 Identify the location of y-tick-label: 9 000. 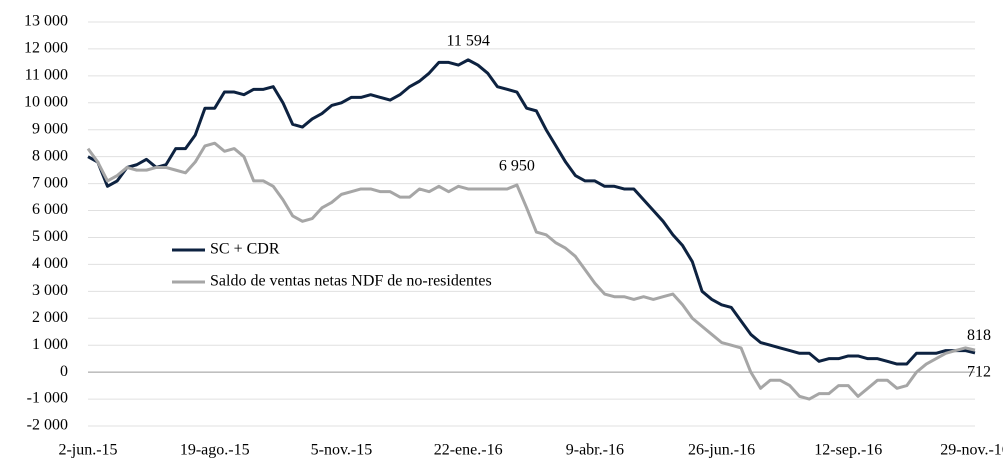
(50, 128).